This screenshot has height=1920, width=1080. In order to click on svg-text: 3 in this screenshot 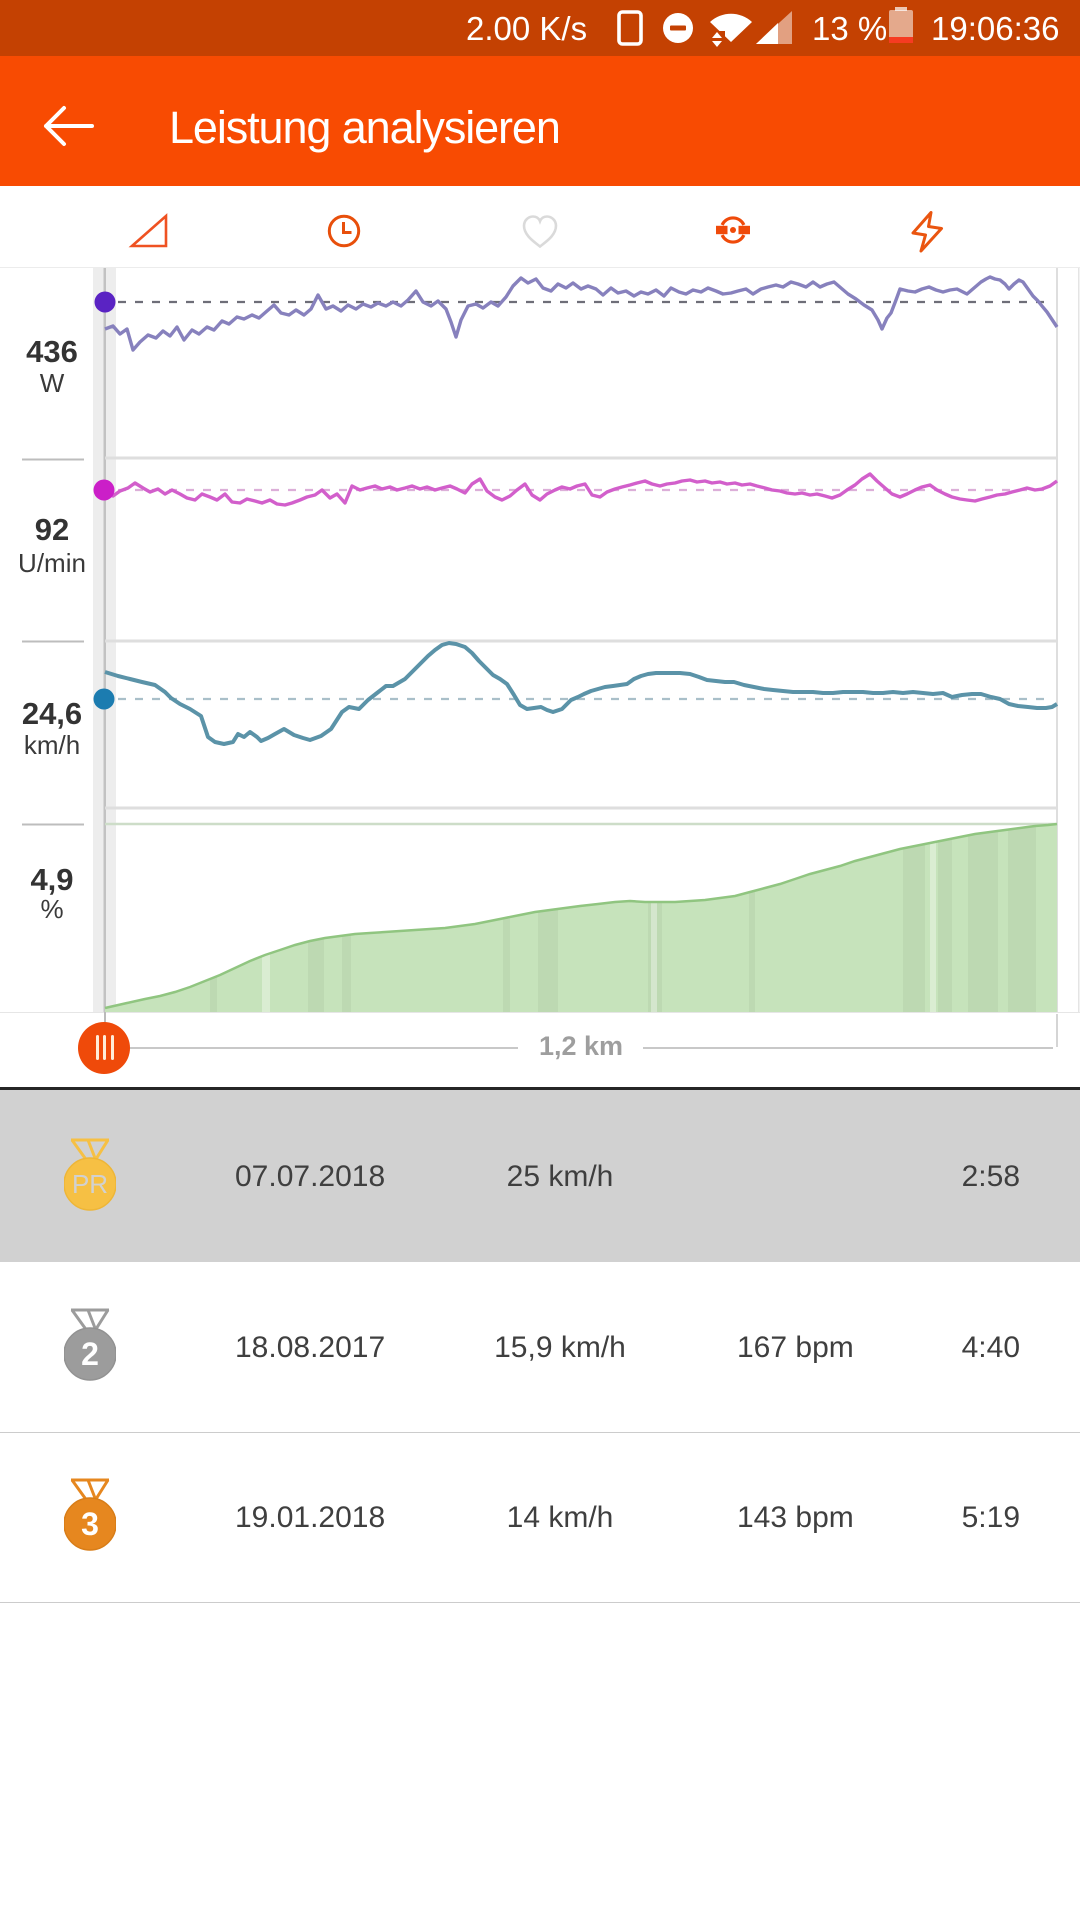, I will do `click(90, 1524)`.